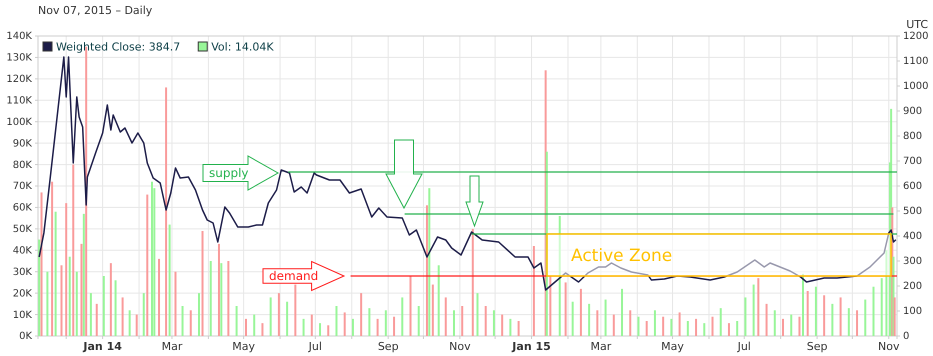 This screenshot has height=356, width=933. I want to click on annotation: supply, so click(229, 173).